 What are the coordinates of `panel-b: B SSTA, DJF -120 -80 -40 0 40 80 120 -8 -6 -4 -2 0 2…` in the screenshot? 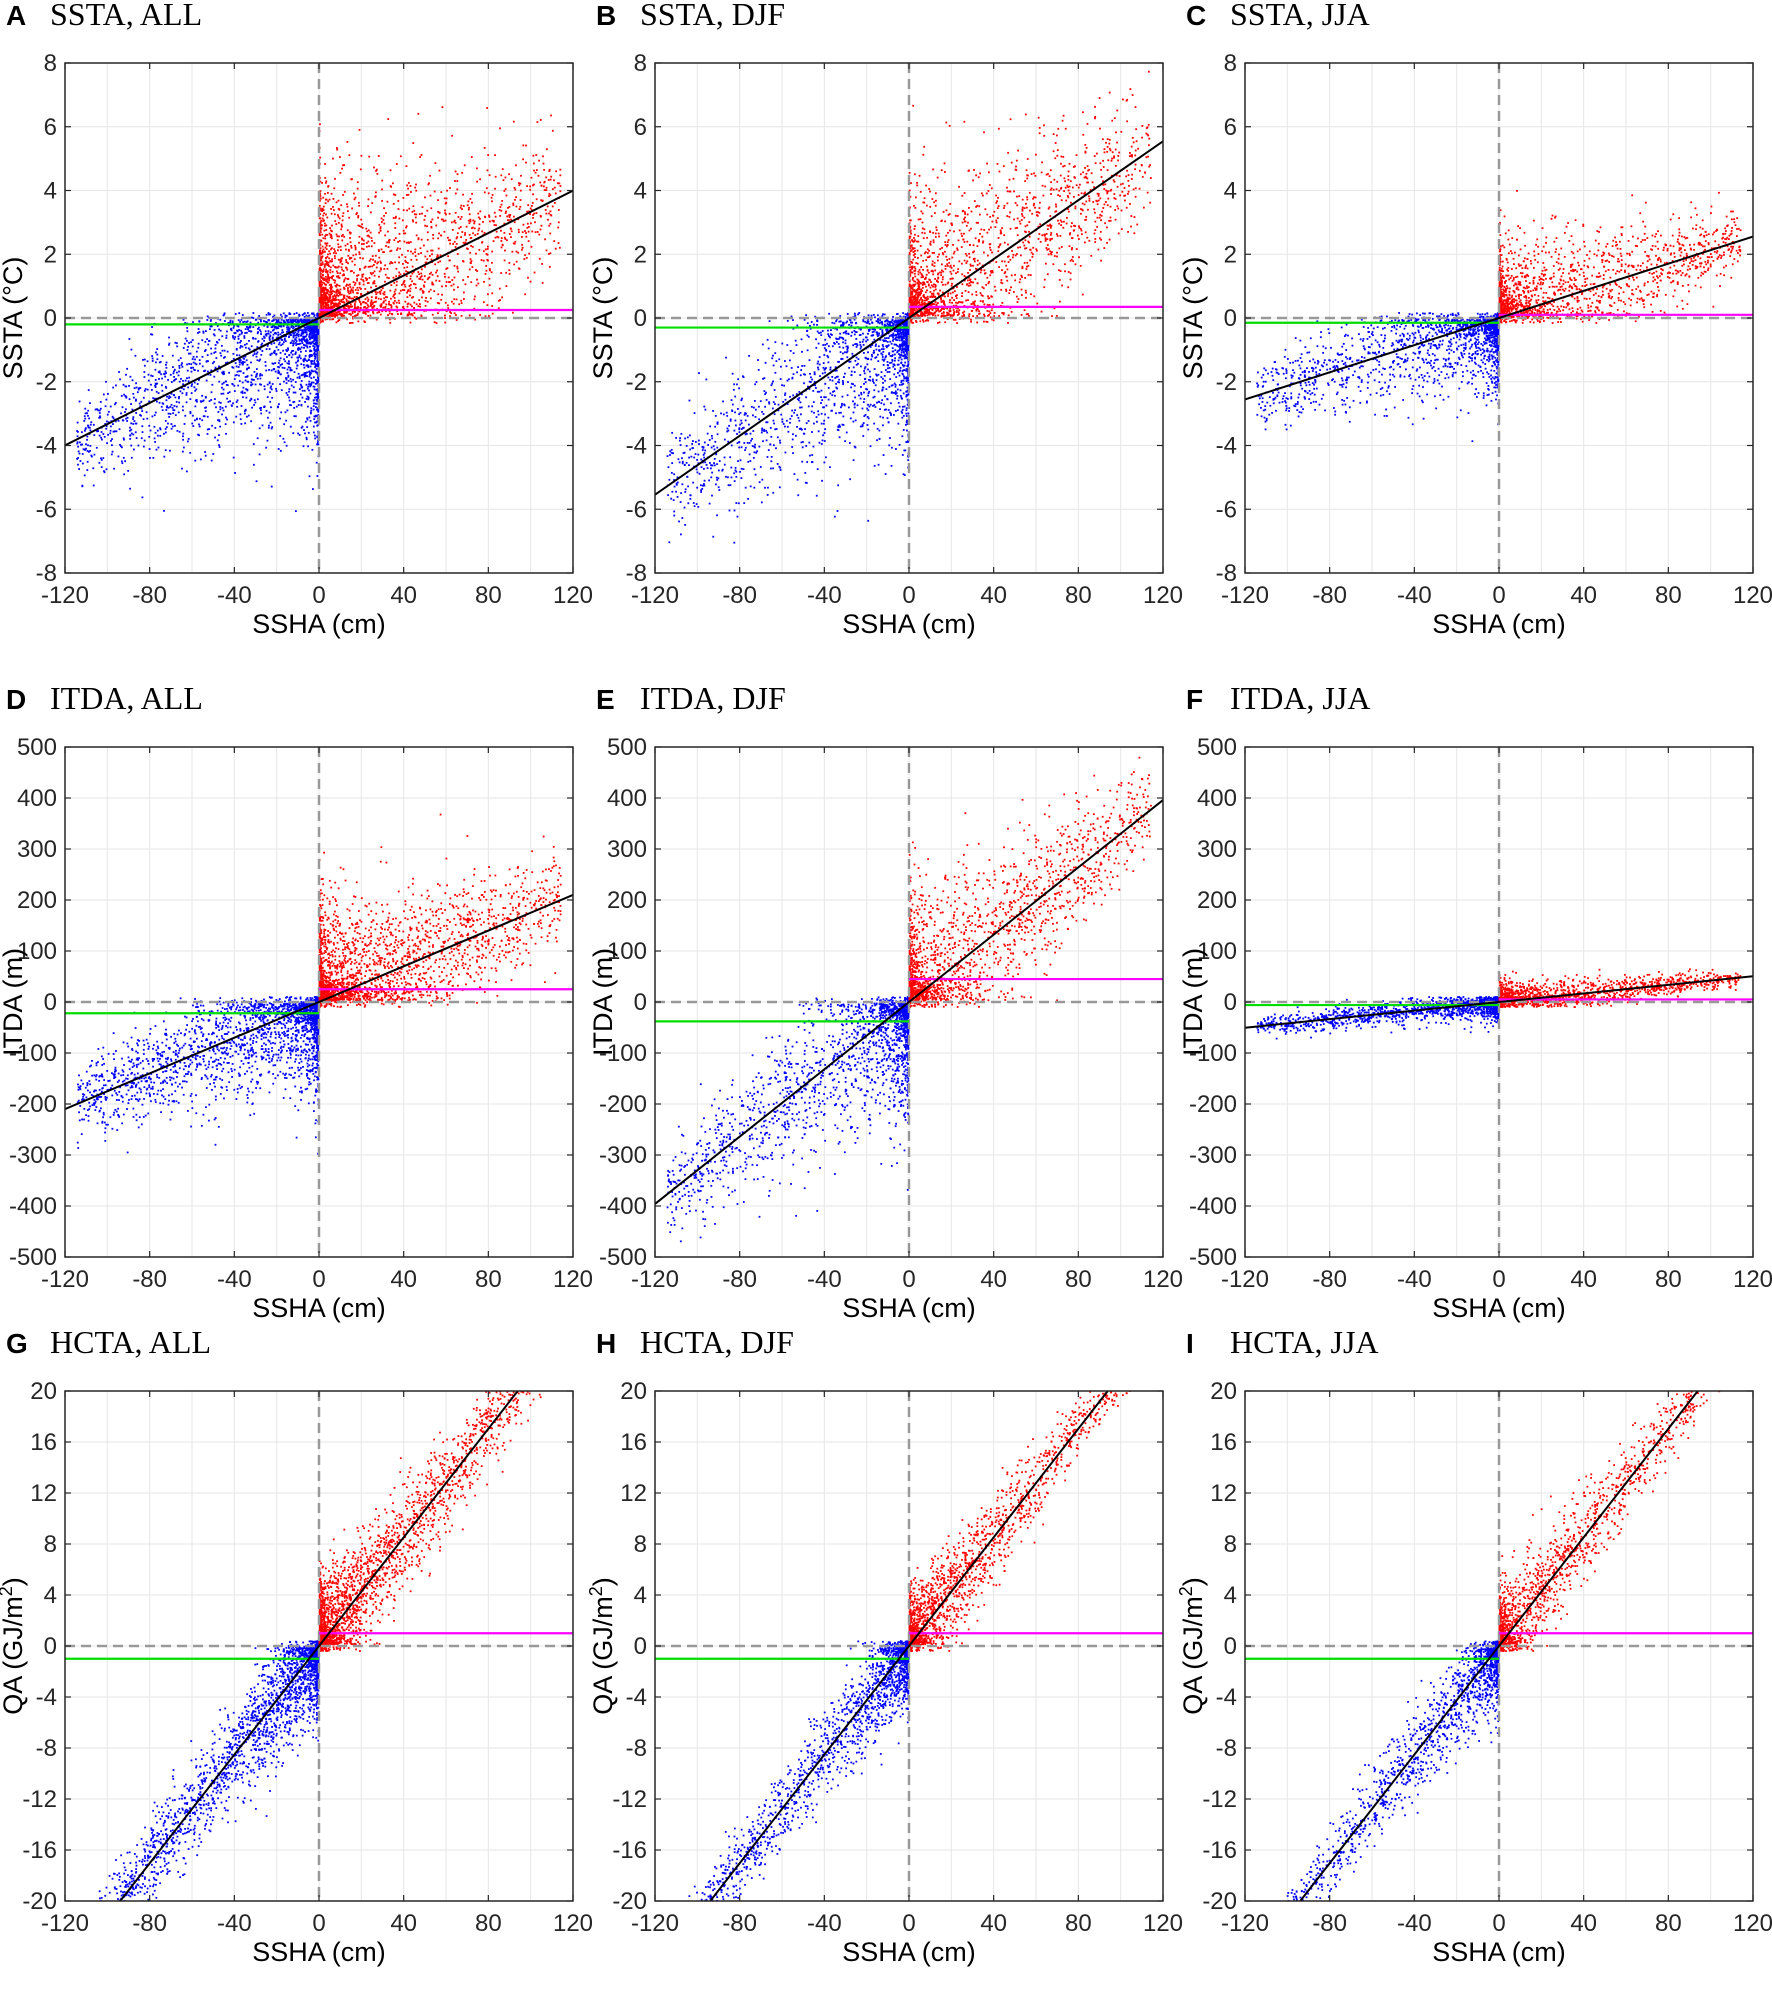 It's located at (885, 332).